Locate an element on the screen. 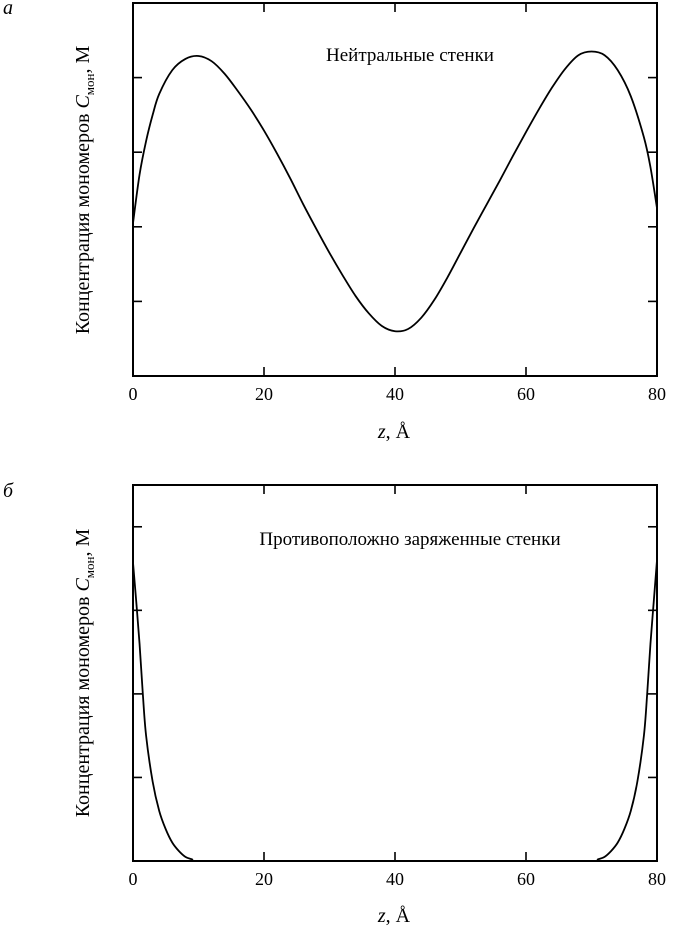  panel-label: б is located at coordinates (8, 491).